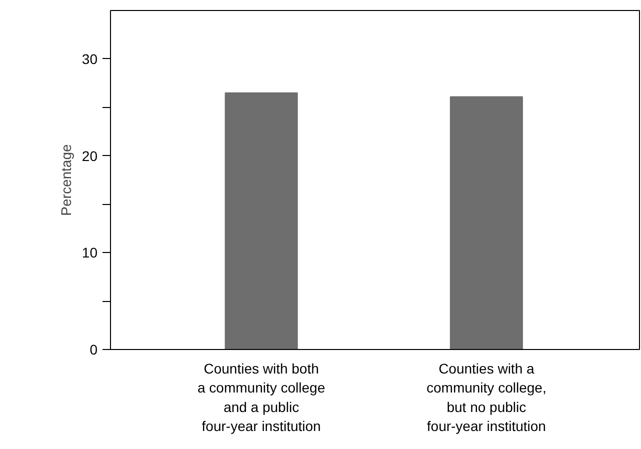 Image resolution: width=641 pixels, height=449 pixels. Describe the element at coordinates (90, 252) in the screenshot. I see `y-tick-label: 10` at that location.